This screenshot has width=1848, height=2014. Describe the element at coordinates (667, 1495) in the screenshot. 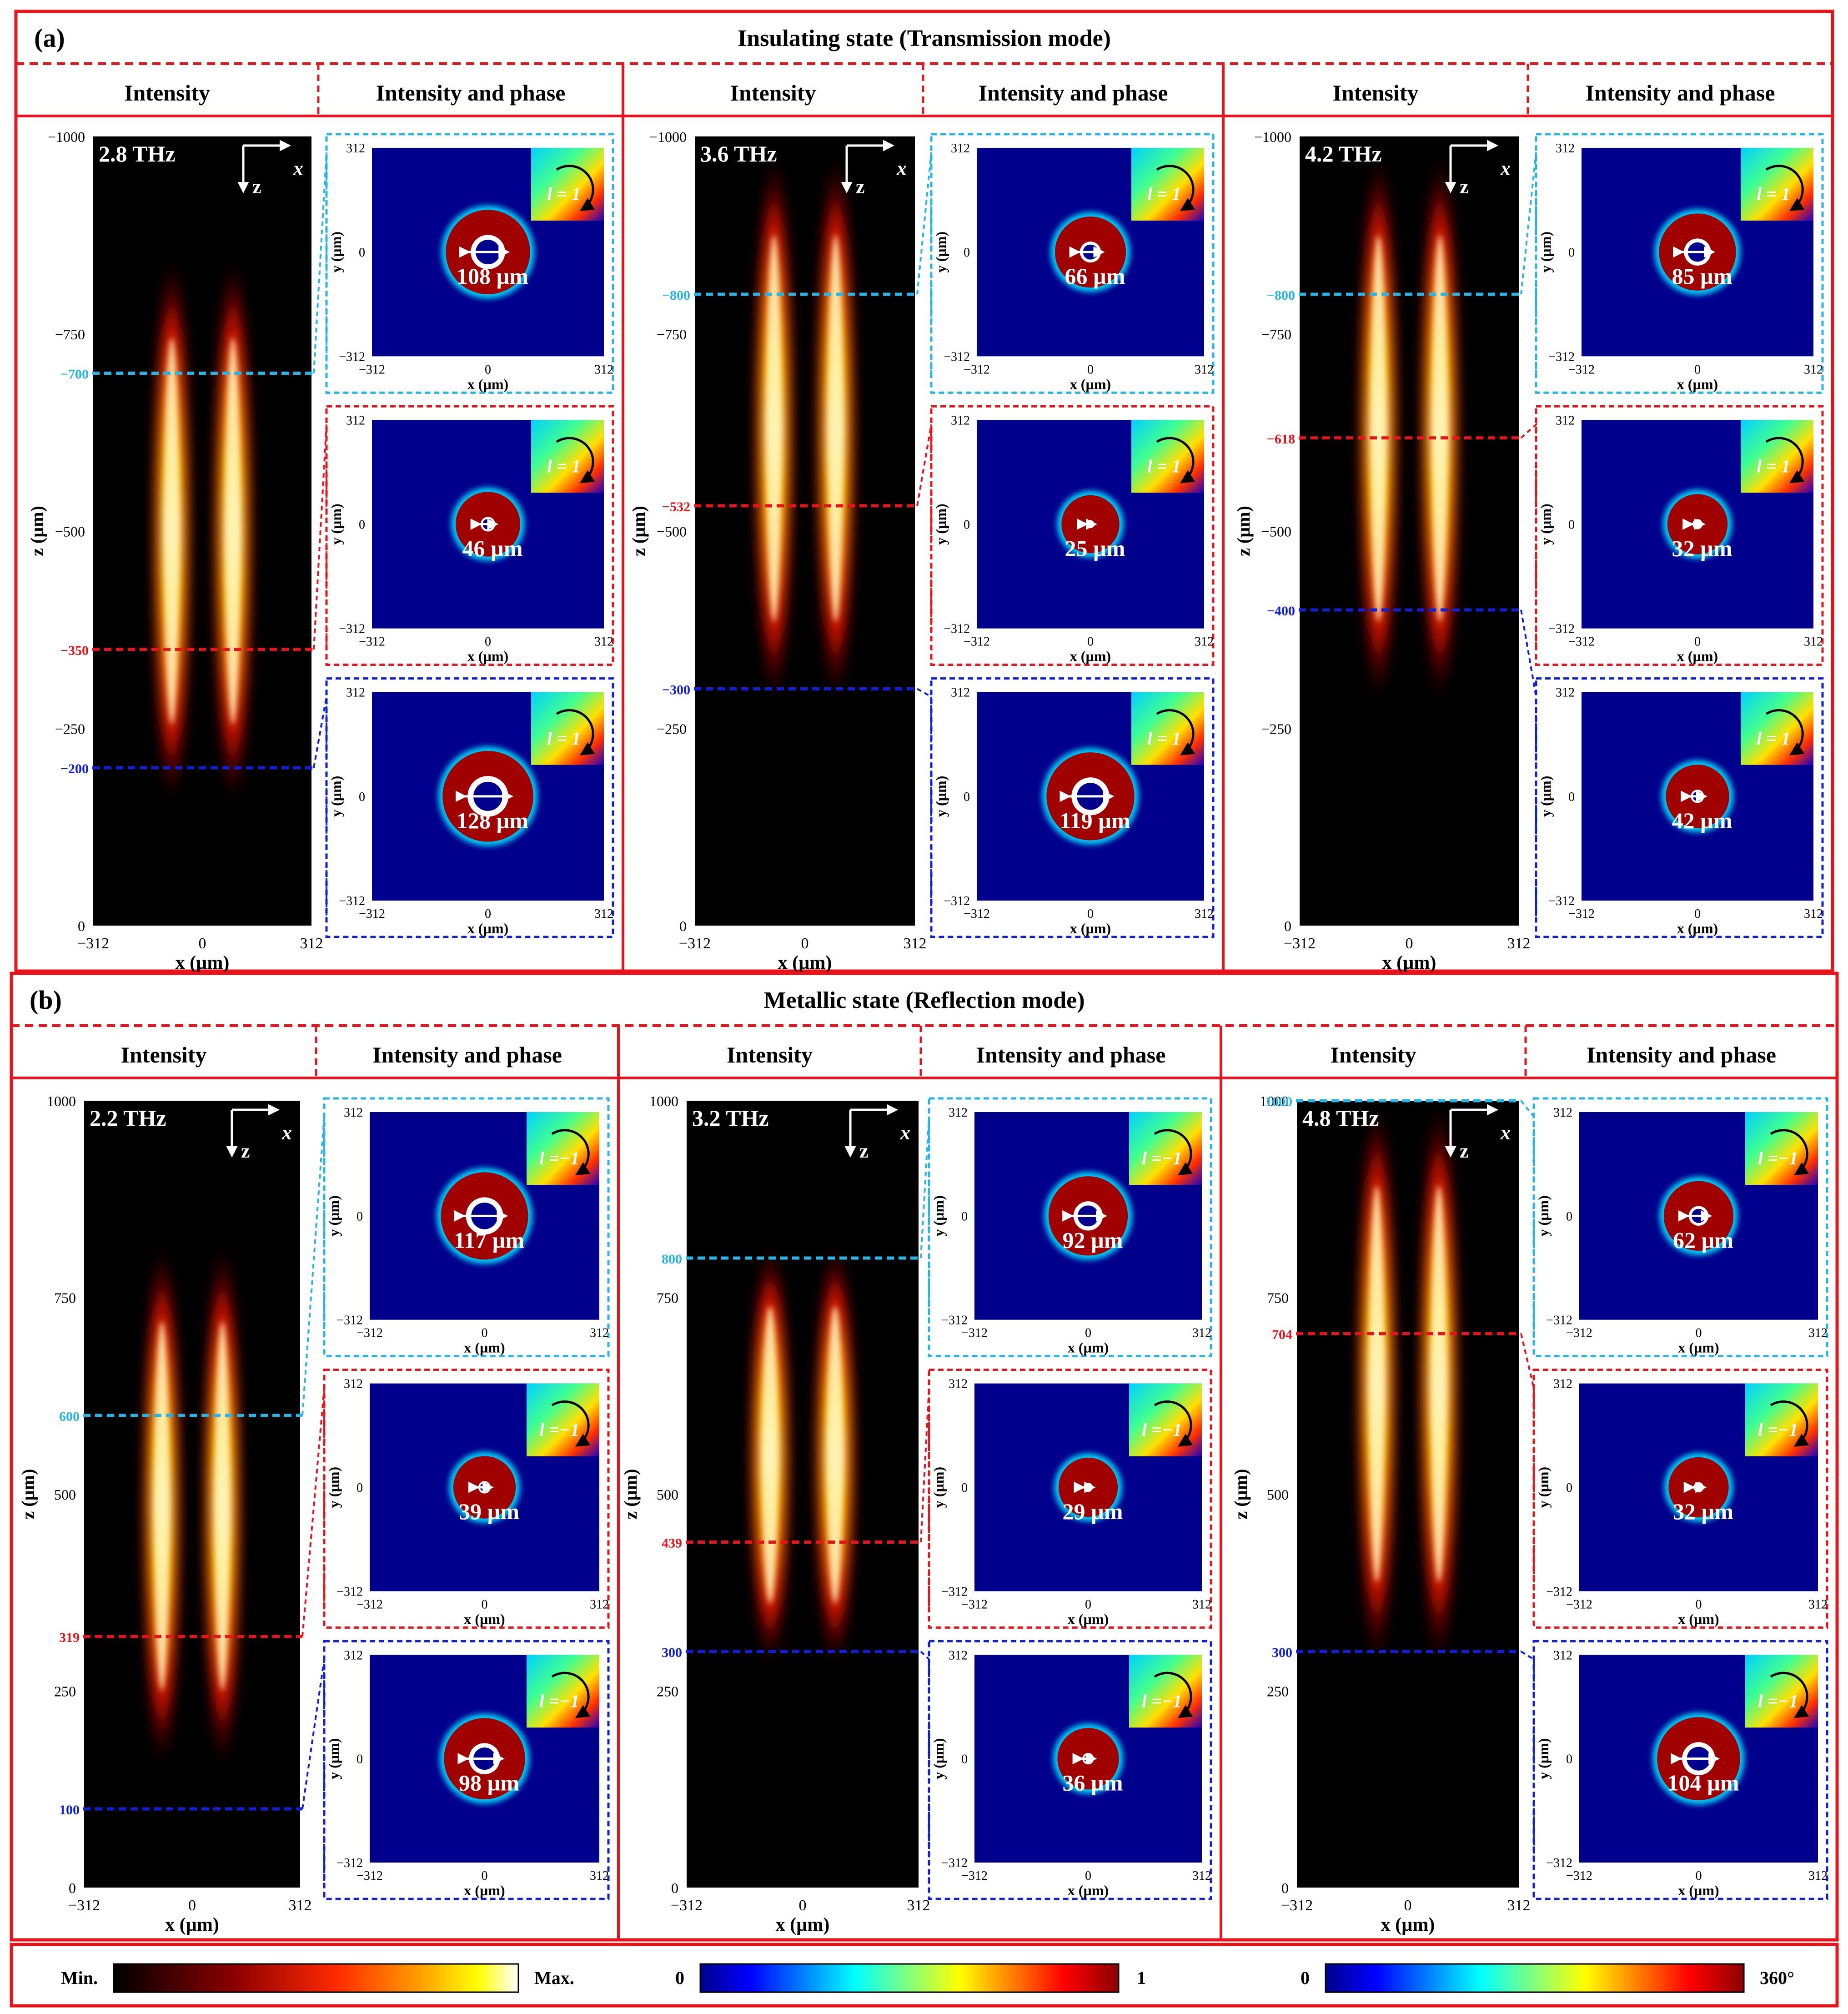

I see `z-tick-label: 500` at that location.